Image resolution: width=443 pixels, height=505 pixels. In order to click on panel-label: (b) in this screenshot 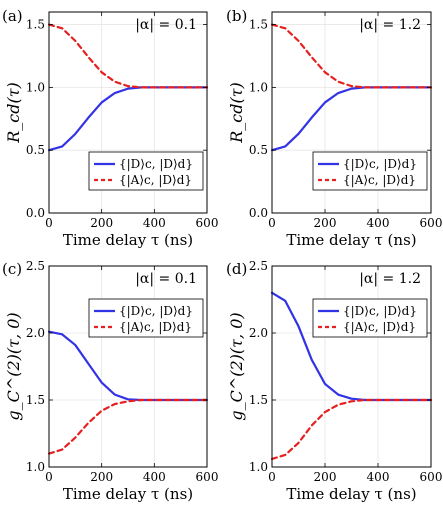, I will do `click(236, 16)`.